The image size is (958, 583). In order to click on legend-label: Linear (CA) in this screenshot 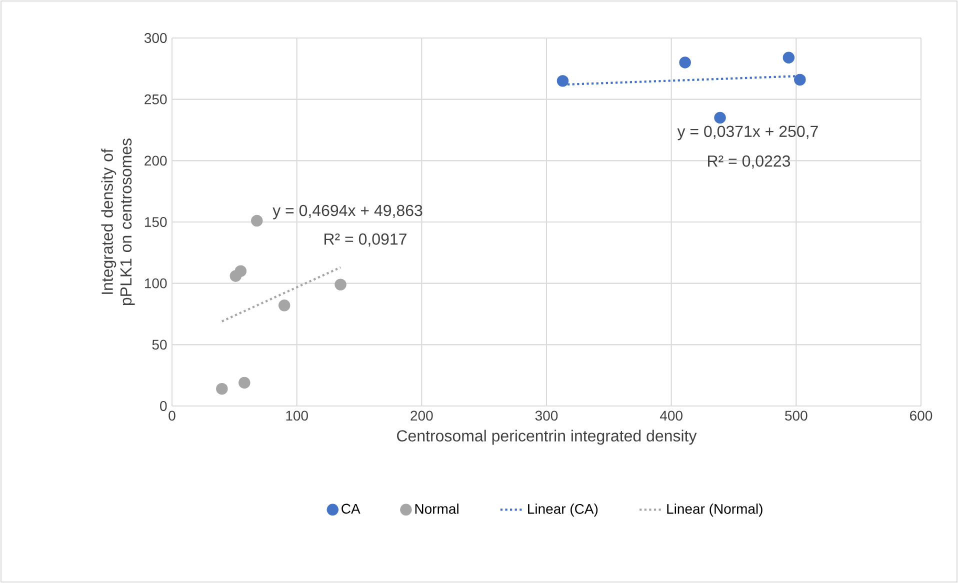, I will do `click(563, 510)`.